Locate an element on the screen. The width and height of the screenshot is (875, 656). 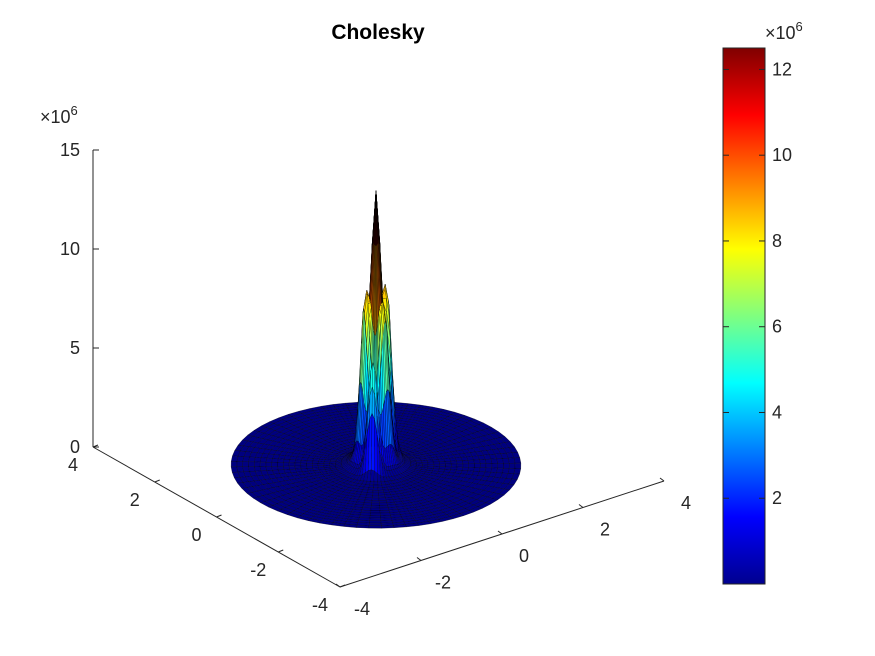
colorbar-tick-label: 2 is located at coordinates (777, 498).